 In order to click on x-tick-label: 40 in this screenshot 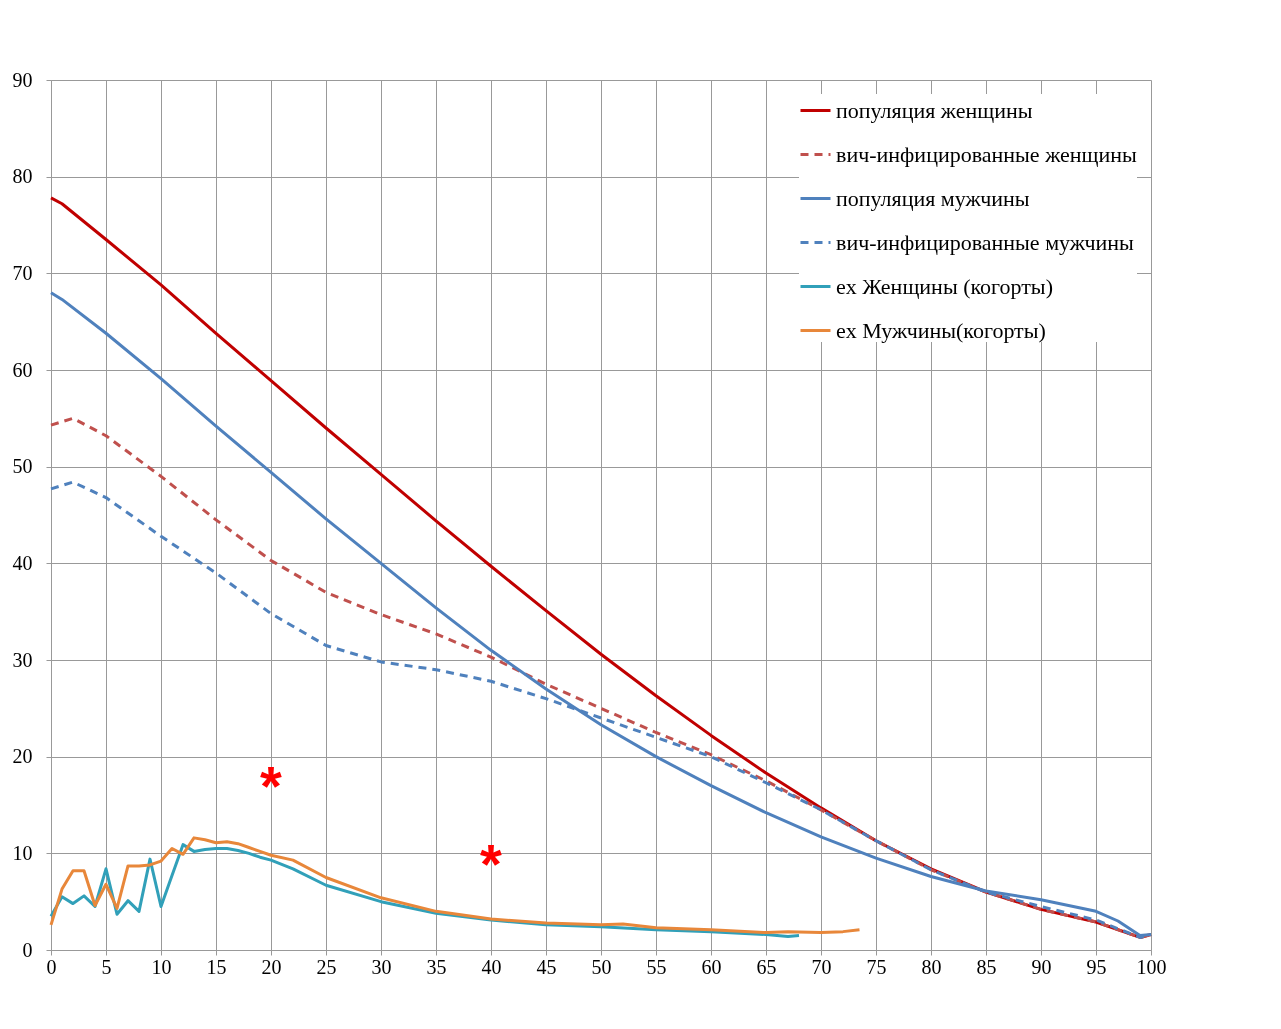, I will do `click(491, 966)`.